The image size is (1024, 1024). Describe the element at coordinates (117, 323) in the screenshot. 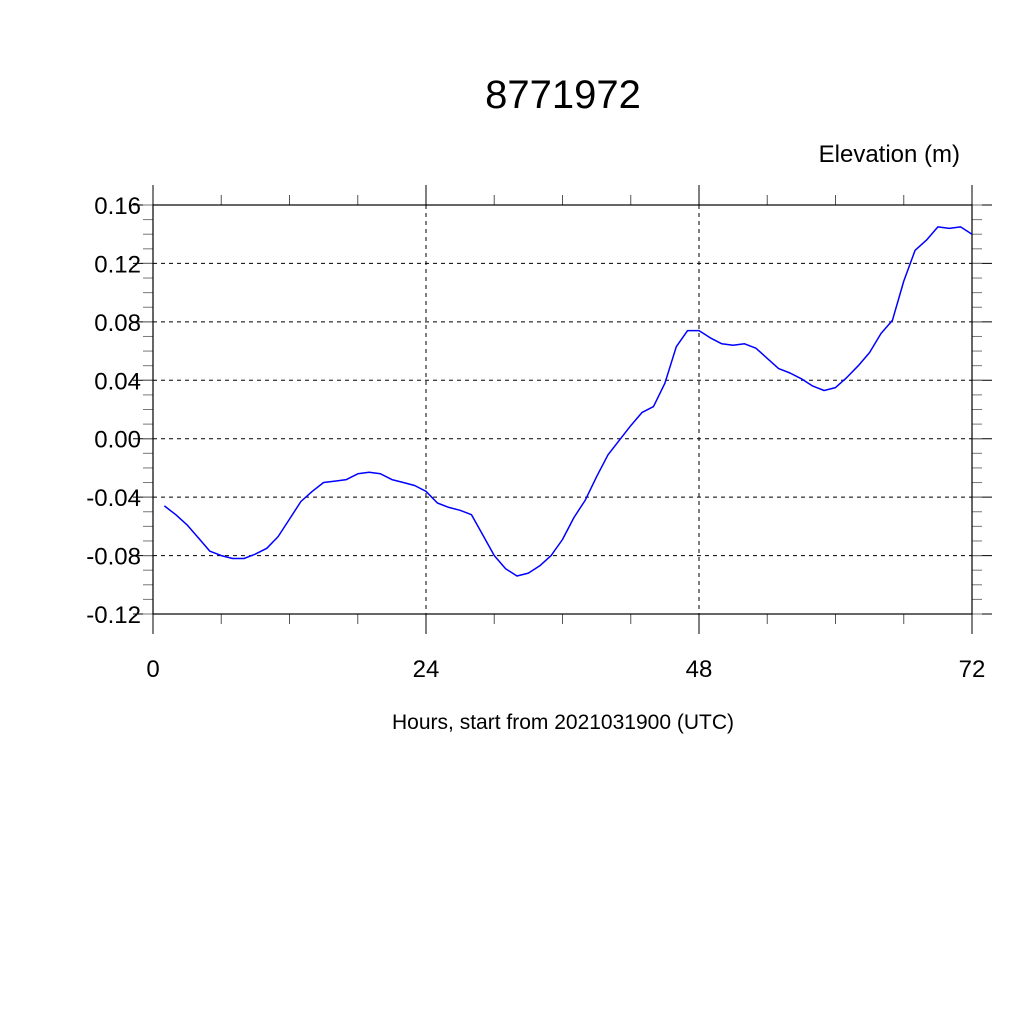

I see `y-tick-label: 0.08` at that location.